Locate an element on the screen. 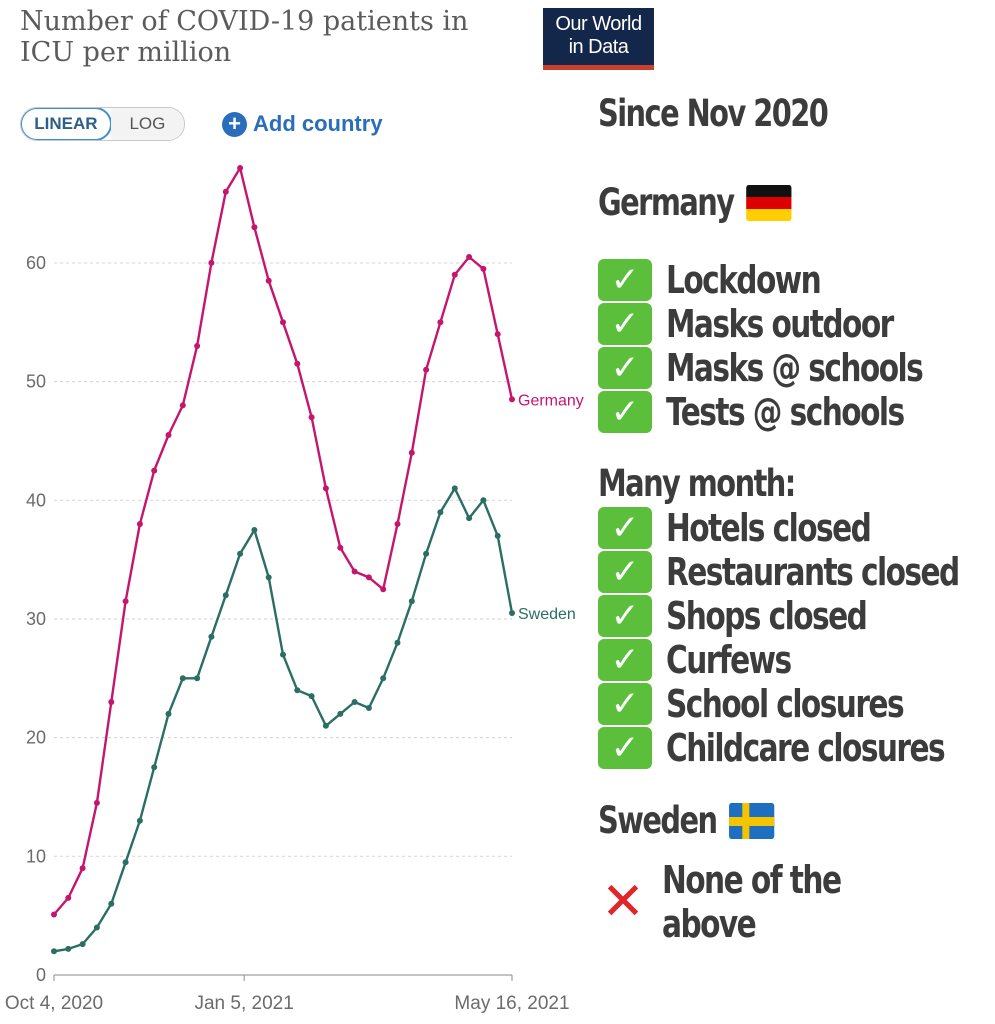 The image size is (995, 1024). check-mark-icon: ✓ is located at coordinates (625, 572).